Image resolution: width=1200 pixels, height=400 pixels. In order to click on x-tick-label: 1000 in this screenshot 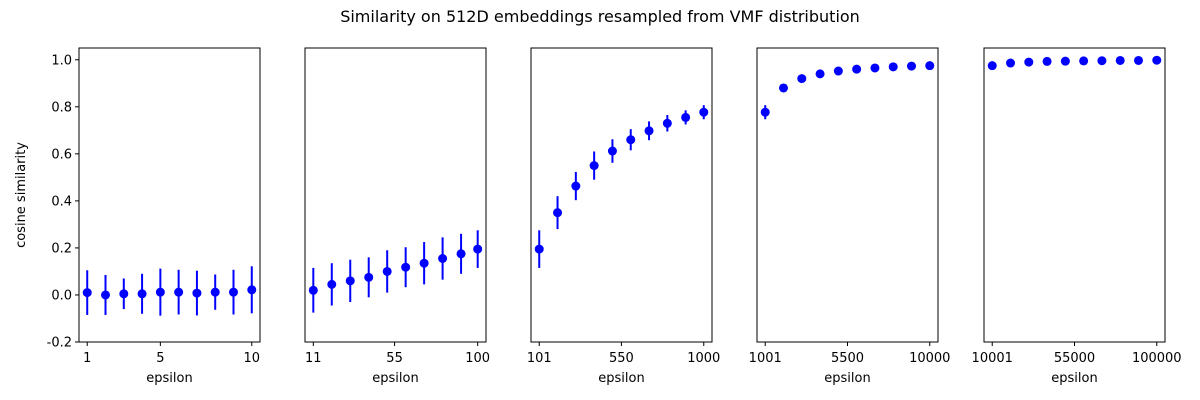, I will do `click(703, 358)`.